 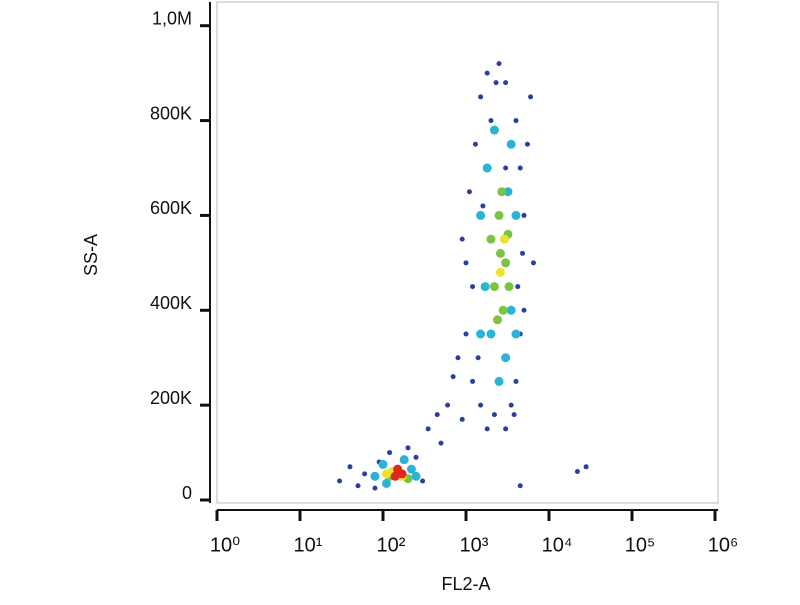 What do you see at coordinates (465, 584) in the screenshot?
I see `x-axis-label: FL2-A` at bounding box center [465, 584].